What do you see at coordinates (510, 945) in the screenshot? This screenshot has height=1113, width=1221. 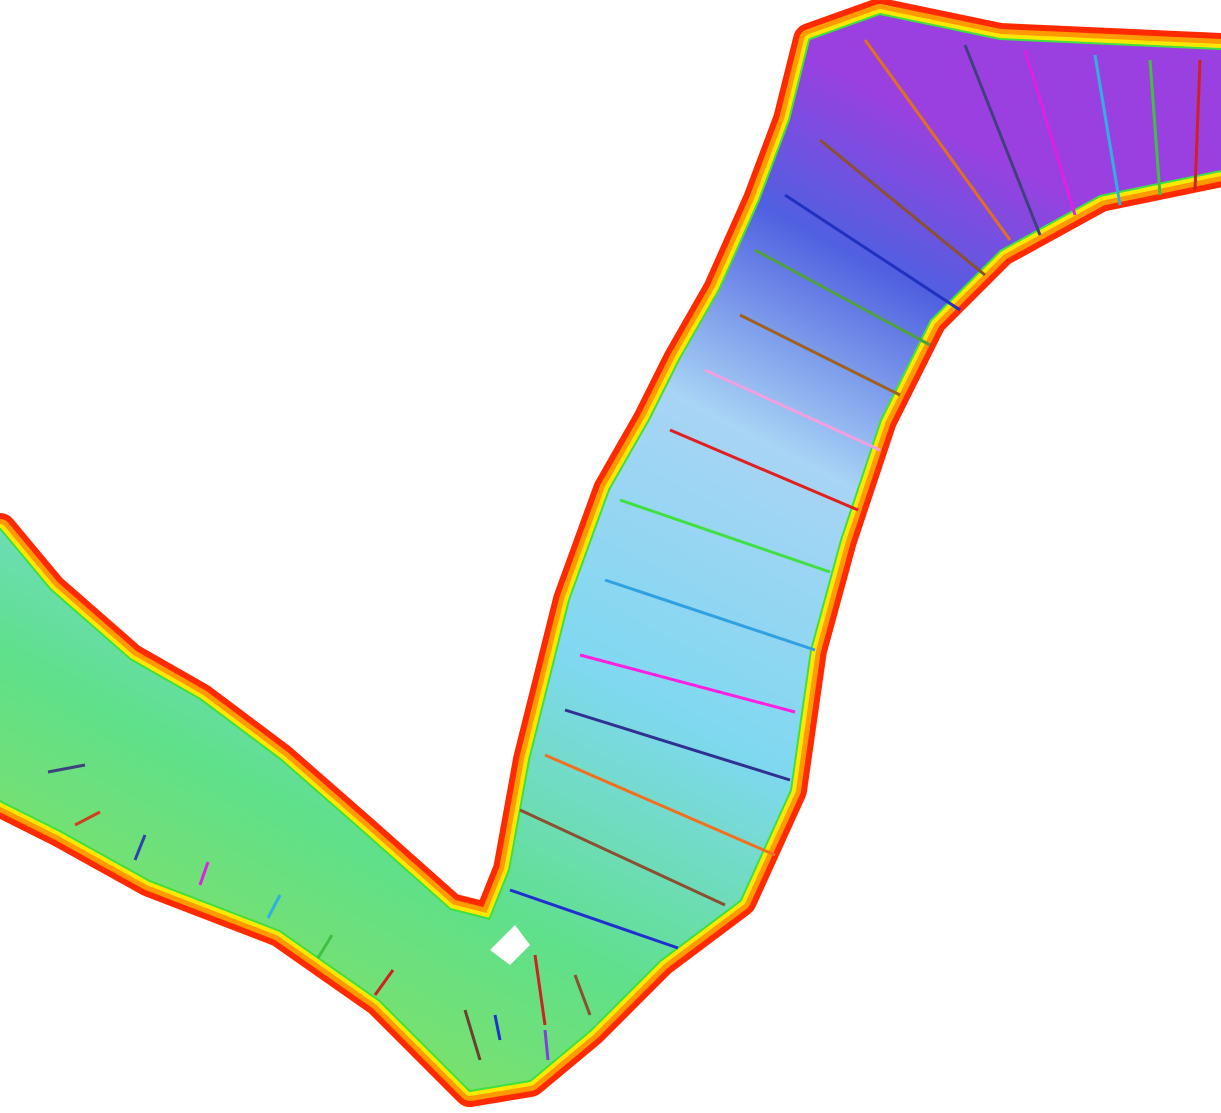 I see `junction` at bounding box center [510, 945].